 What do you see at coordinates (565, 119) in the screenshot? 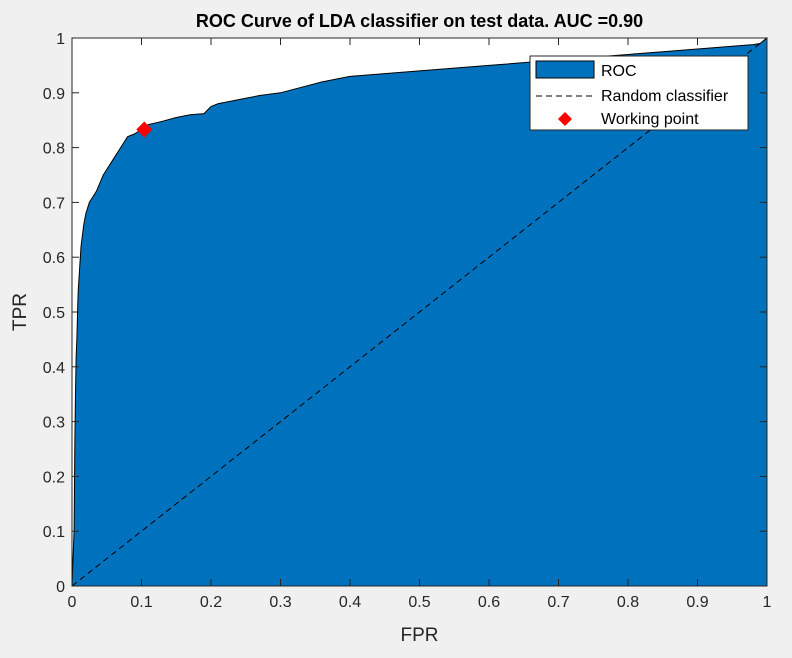
I see `legend-swatch-working-point` at bounding box center [565, 119].